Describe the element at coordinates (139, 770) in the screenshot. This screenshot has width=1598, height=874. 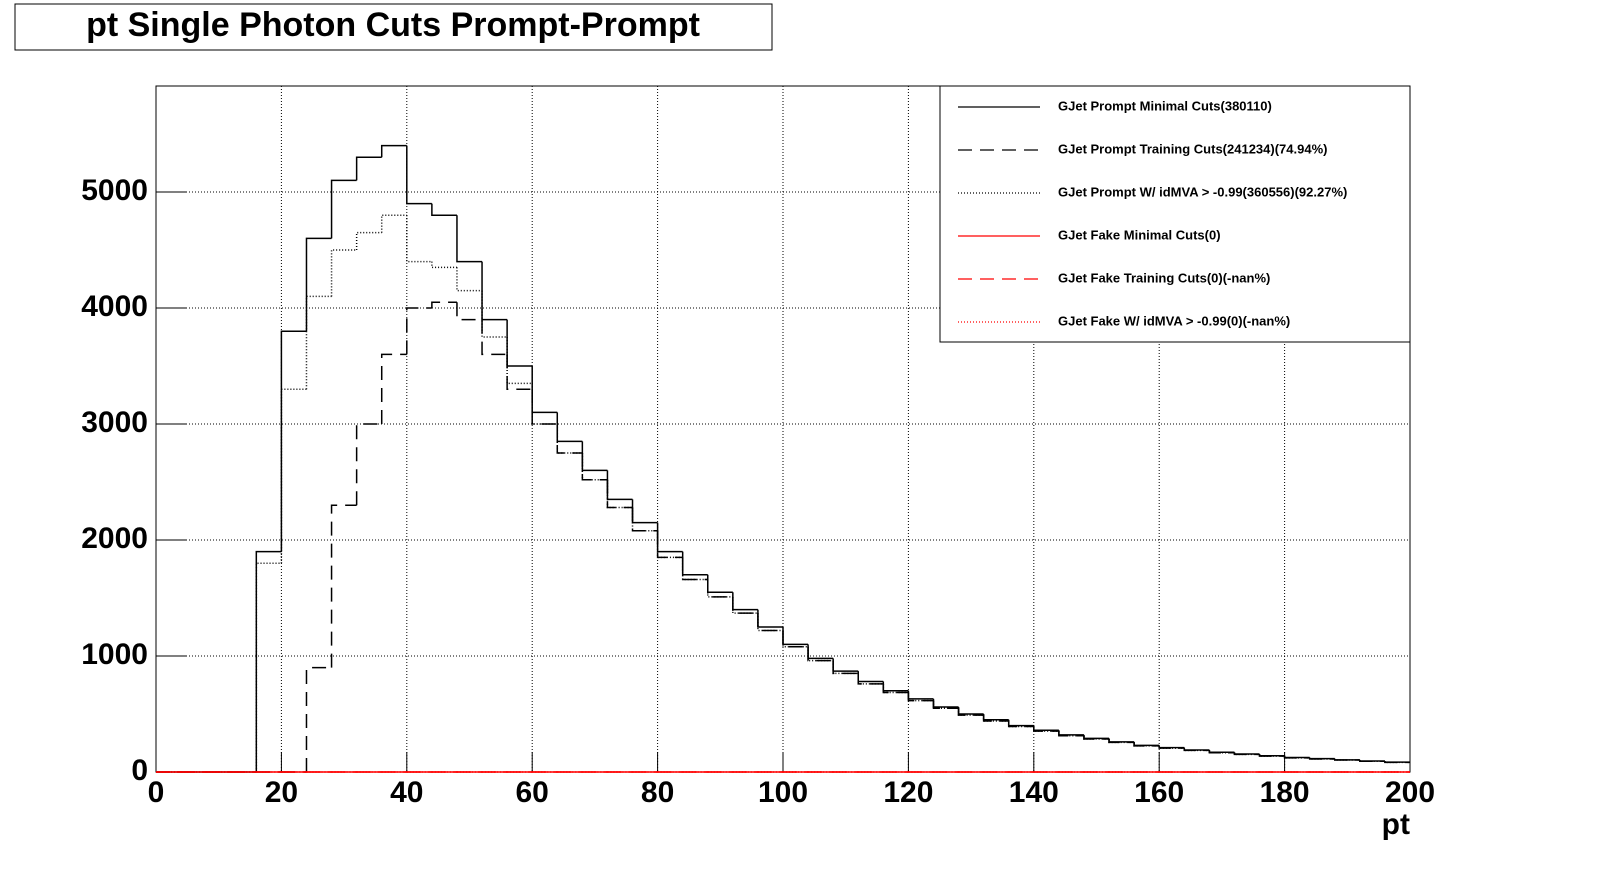
I see `y-tick-label: 0` at that location.